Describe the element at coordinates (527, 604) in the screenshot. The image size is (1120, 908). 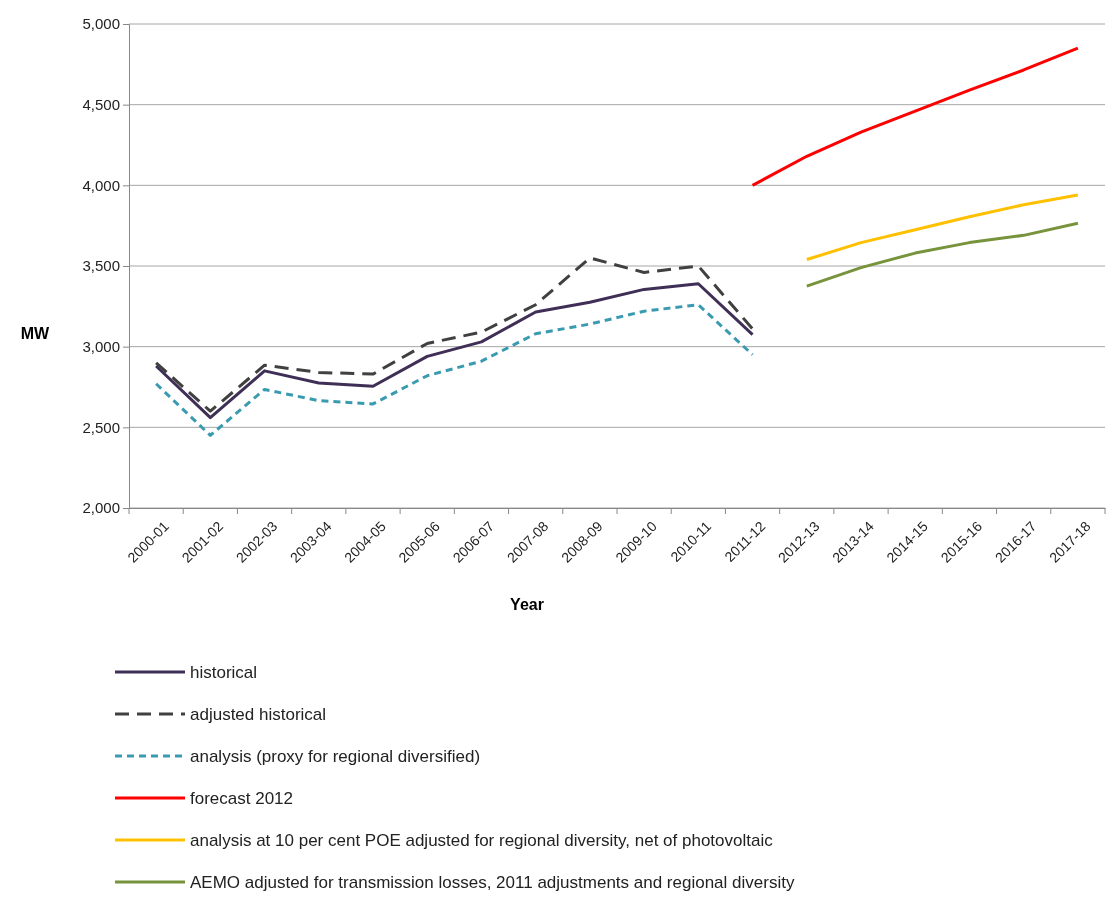
I see `x-axis-title: Year` at that location.